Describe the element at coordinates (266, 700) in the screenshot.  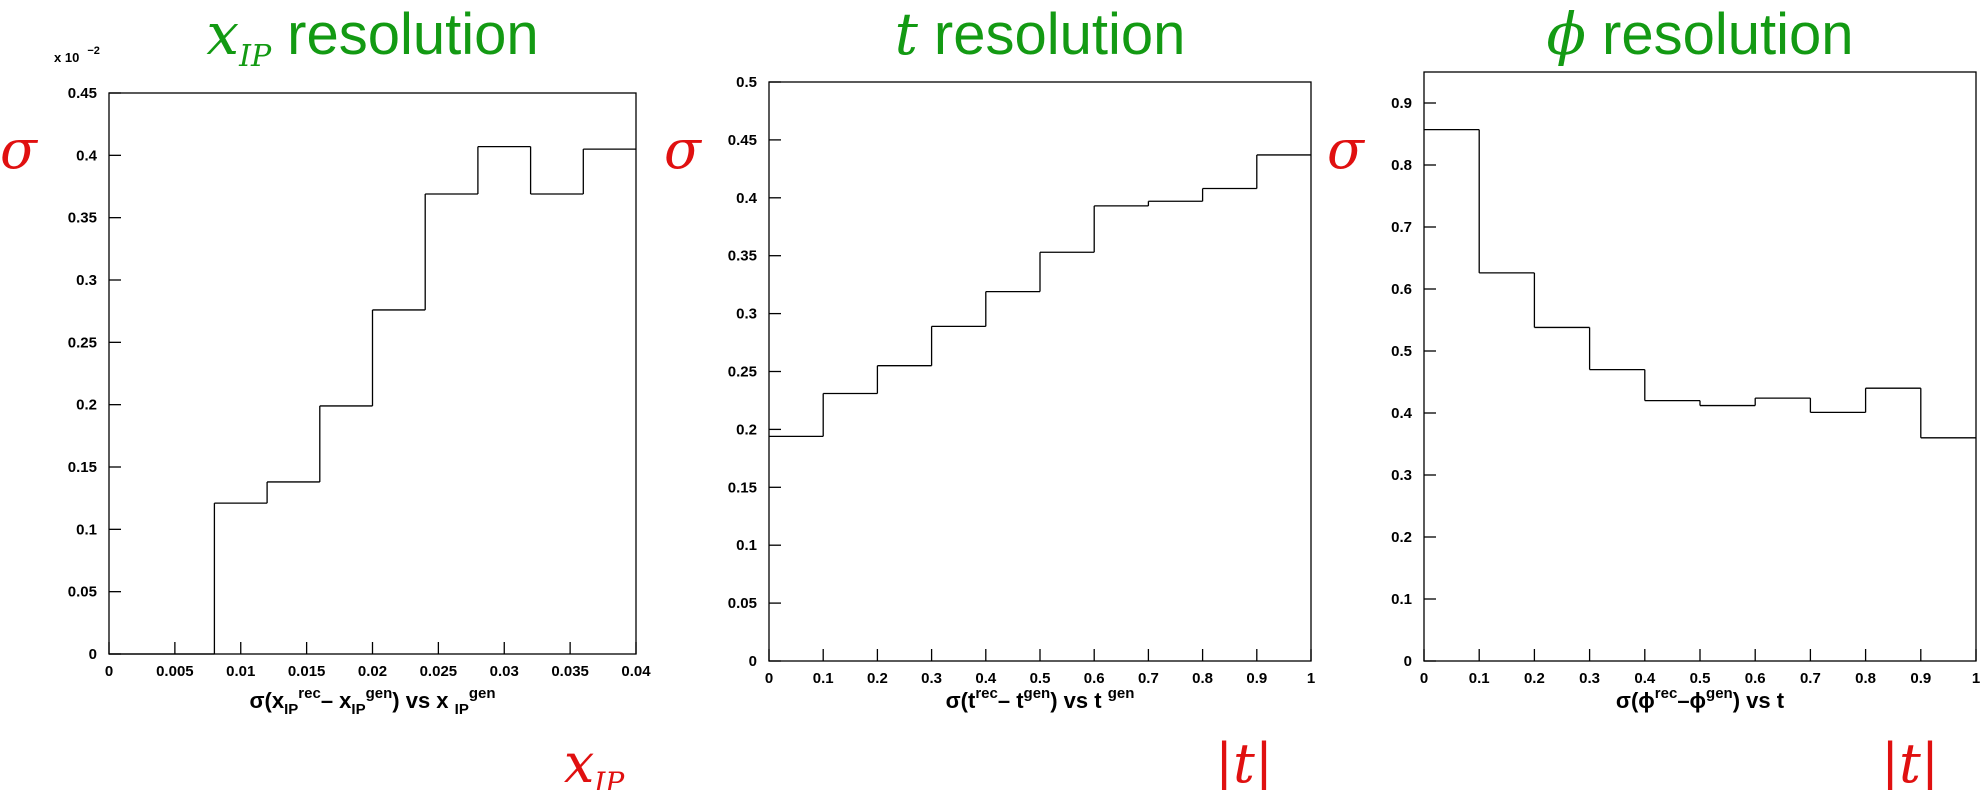
I see `caption-part: σ(x` at that location.